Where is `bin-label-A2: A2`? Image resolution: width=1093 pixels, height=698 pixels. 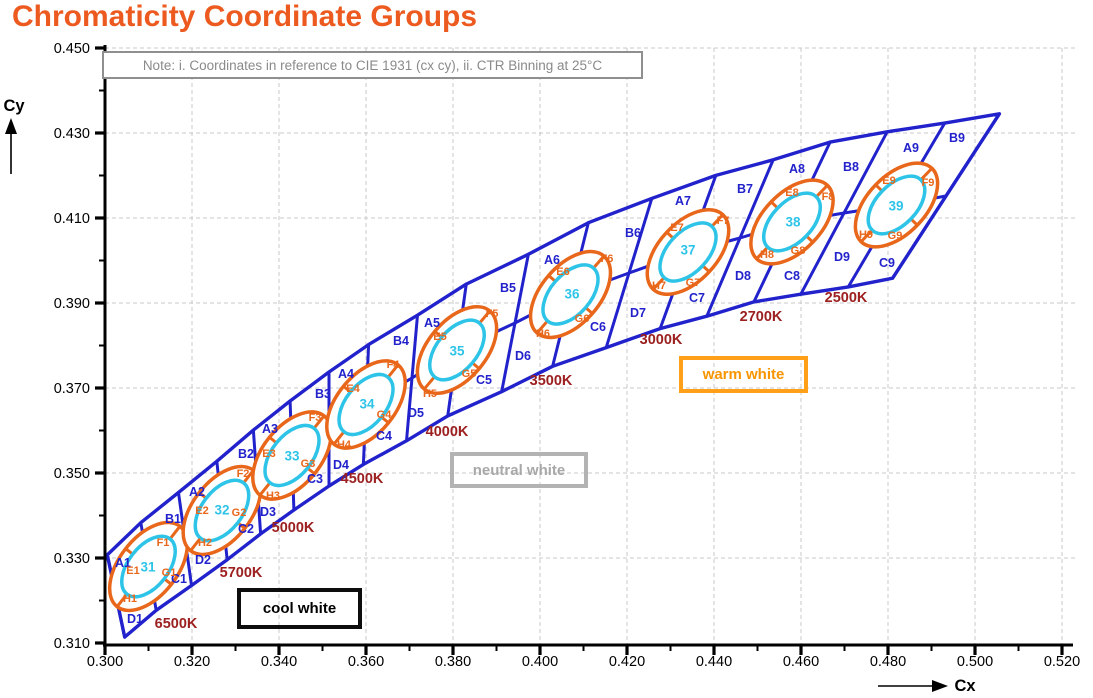
bin-label-A2: A2 is located at coordinates (197, 492).